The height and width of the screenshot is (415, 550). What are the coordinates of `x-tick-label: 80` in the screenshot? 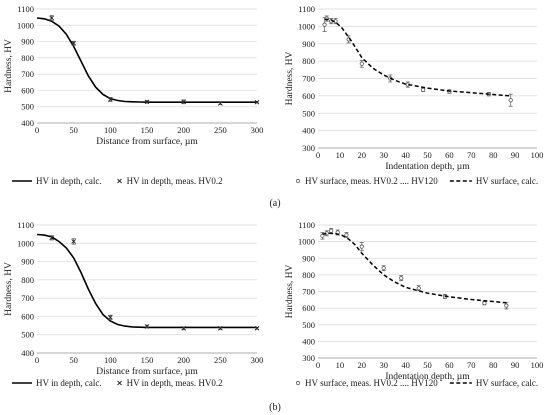 It's located at (493, 365).